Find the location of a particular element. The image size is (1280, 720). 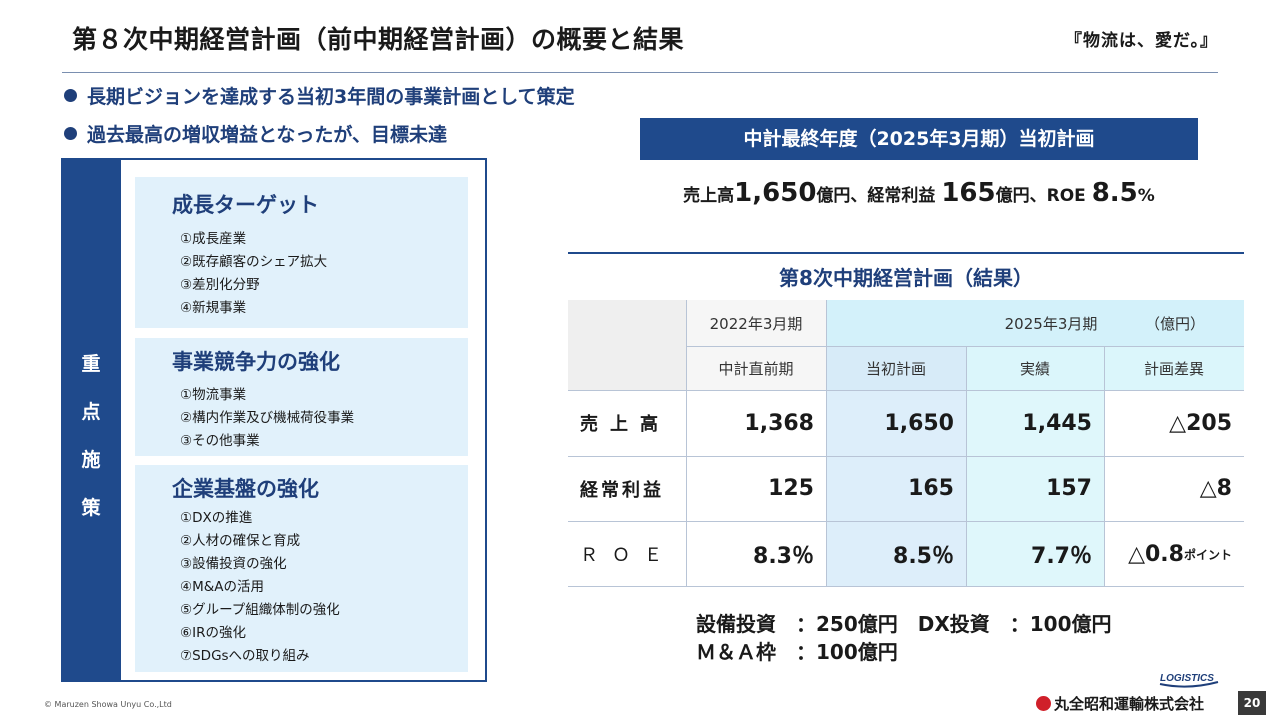

profit-label: 経常利益 is located at coordinates (904, 196).